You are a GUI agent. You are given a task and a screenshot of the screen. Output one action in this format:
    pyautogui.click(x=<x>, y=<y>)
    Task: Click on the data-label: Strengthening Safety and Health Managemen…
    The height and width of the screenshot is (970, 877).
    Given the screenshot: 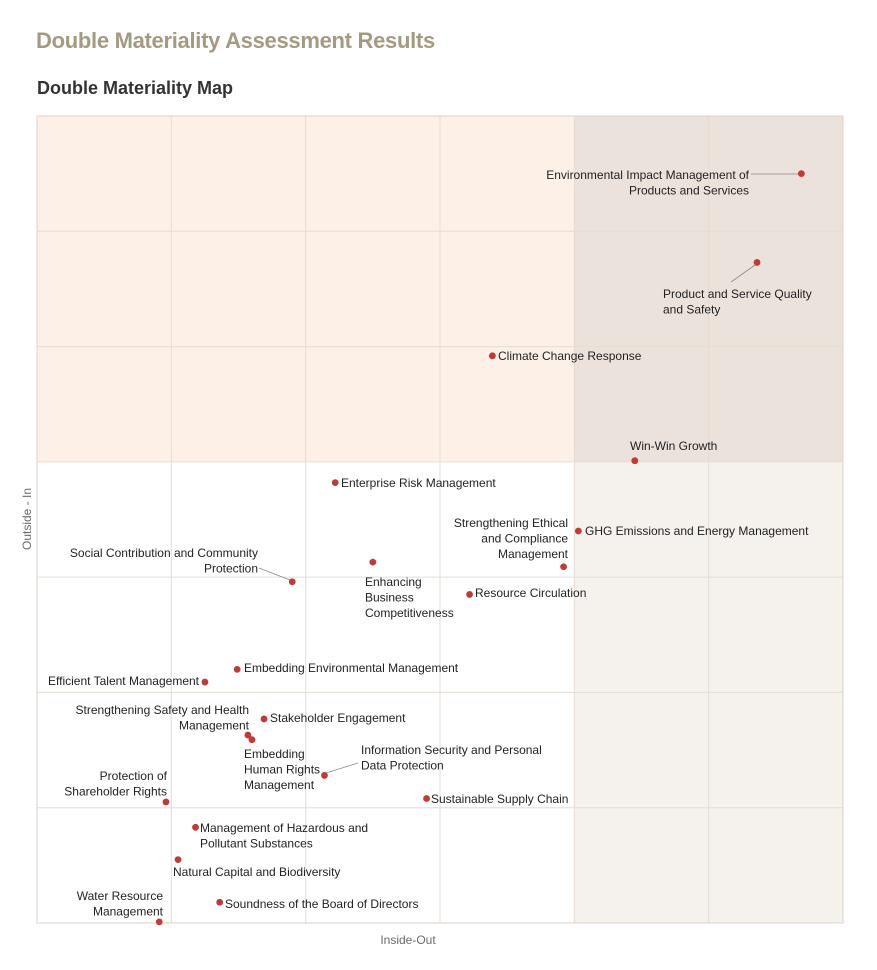 What is the action you would take?
    pyautogui.click(x=163, y=718)
    